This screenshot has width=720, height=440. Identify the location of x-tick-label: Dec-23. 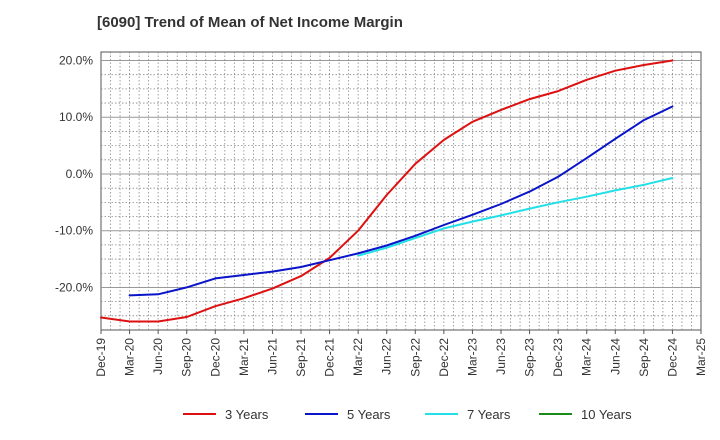
(558, 357).